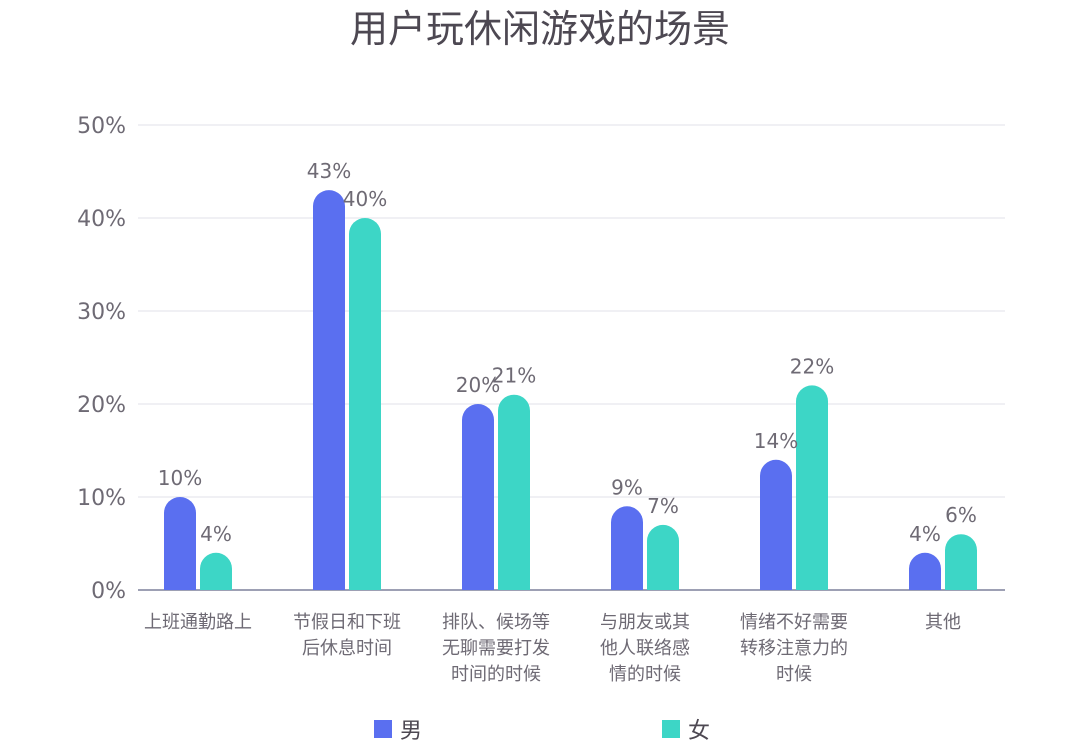 The image size is (1080, 750). I want to click on x-tick-label: 上班通勤路上, so click(198, 622).